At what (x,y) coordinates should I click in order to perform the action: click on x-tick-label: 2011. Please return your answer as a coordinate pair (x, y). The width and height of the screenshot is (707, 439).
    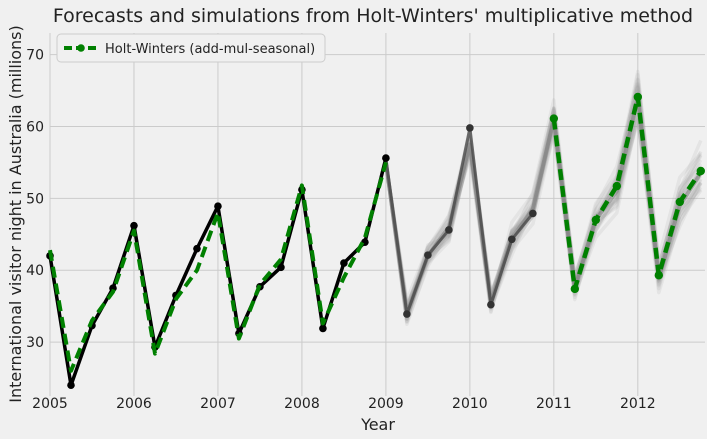
    Looking at the image, I should click on (554, 404).